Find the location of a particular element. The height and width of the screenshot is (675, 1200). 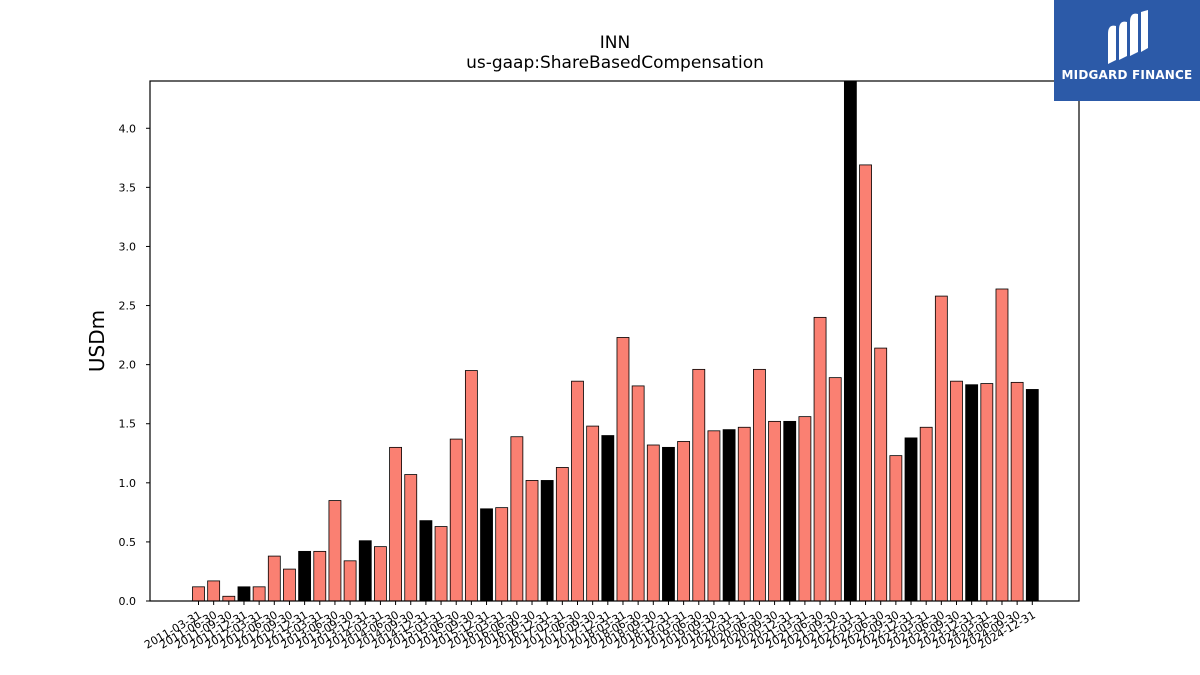

y-tick-label: 2.5 is located at coordinates (128, 306).